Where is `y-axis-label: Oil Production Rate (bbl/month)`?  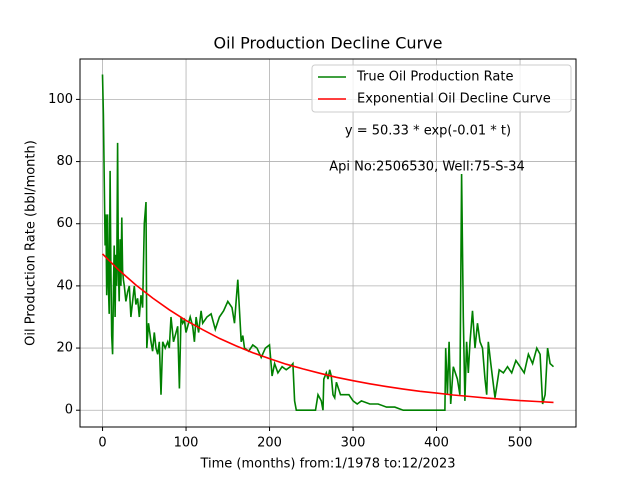
y-axis-label: Oil Production Rate (bbl/month) is located at coordinates (31, 243).